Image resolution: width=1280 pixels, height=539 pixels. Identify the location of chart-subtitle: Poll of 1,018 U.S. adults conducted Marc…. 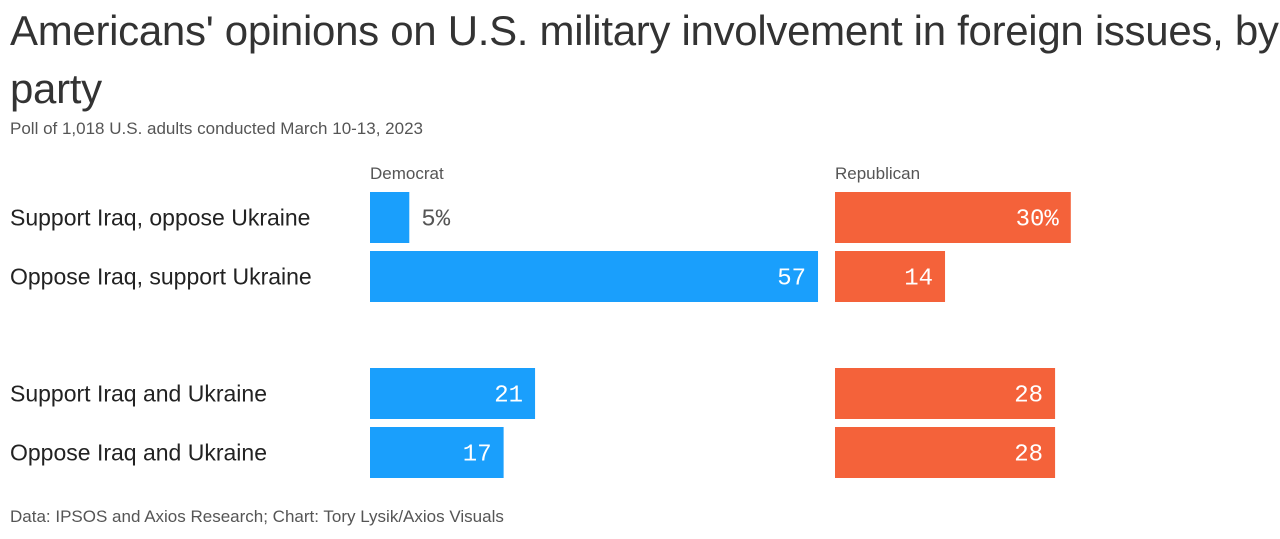
(216, 128).